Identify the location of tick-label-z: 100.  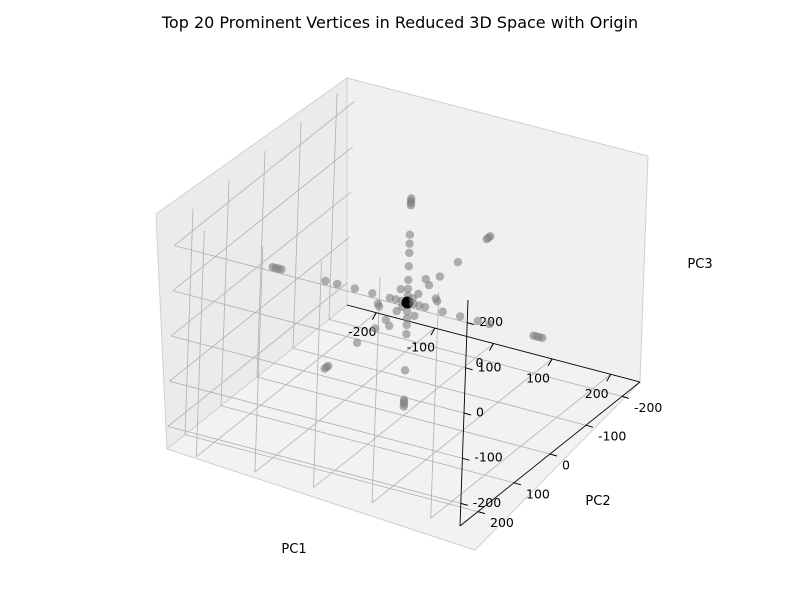
(490, 366).